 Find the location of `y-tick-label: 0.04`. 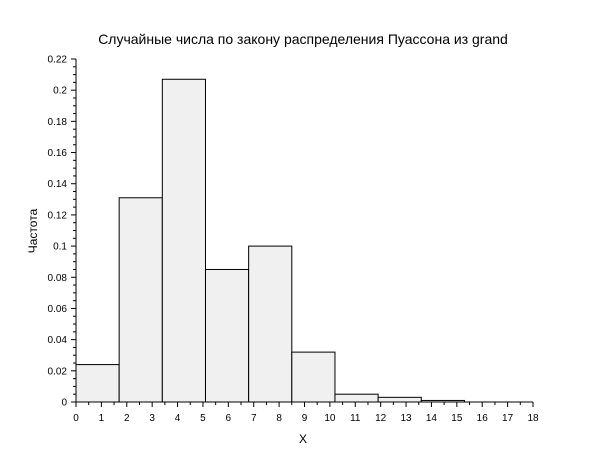

y-tick-label: 0.04 is located at coordinates (58, 340).